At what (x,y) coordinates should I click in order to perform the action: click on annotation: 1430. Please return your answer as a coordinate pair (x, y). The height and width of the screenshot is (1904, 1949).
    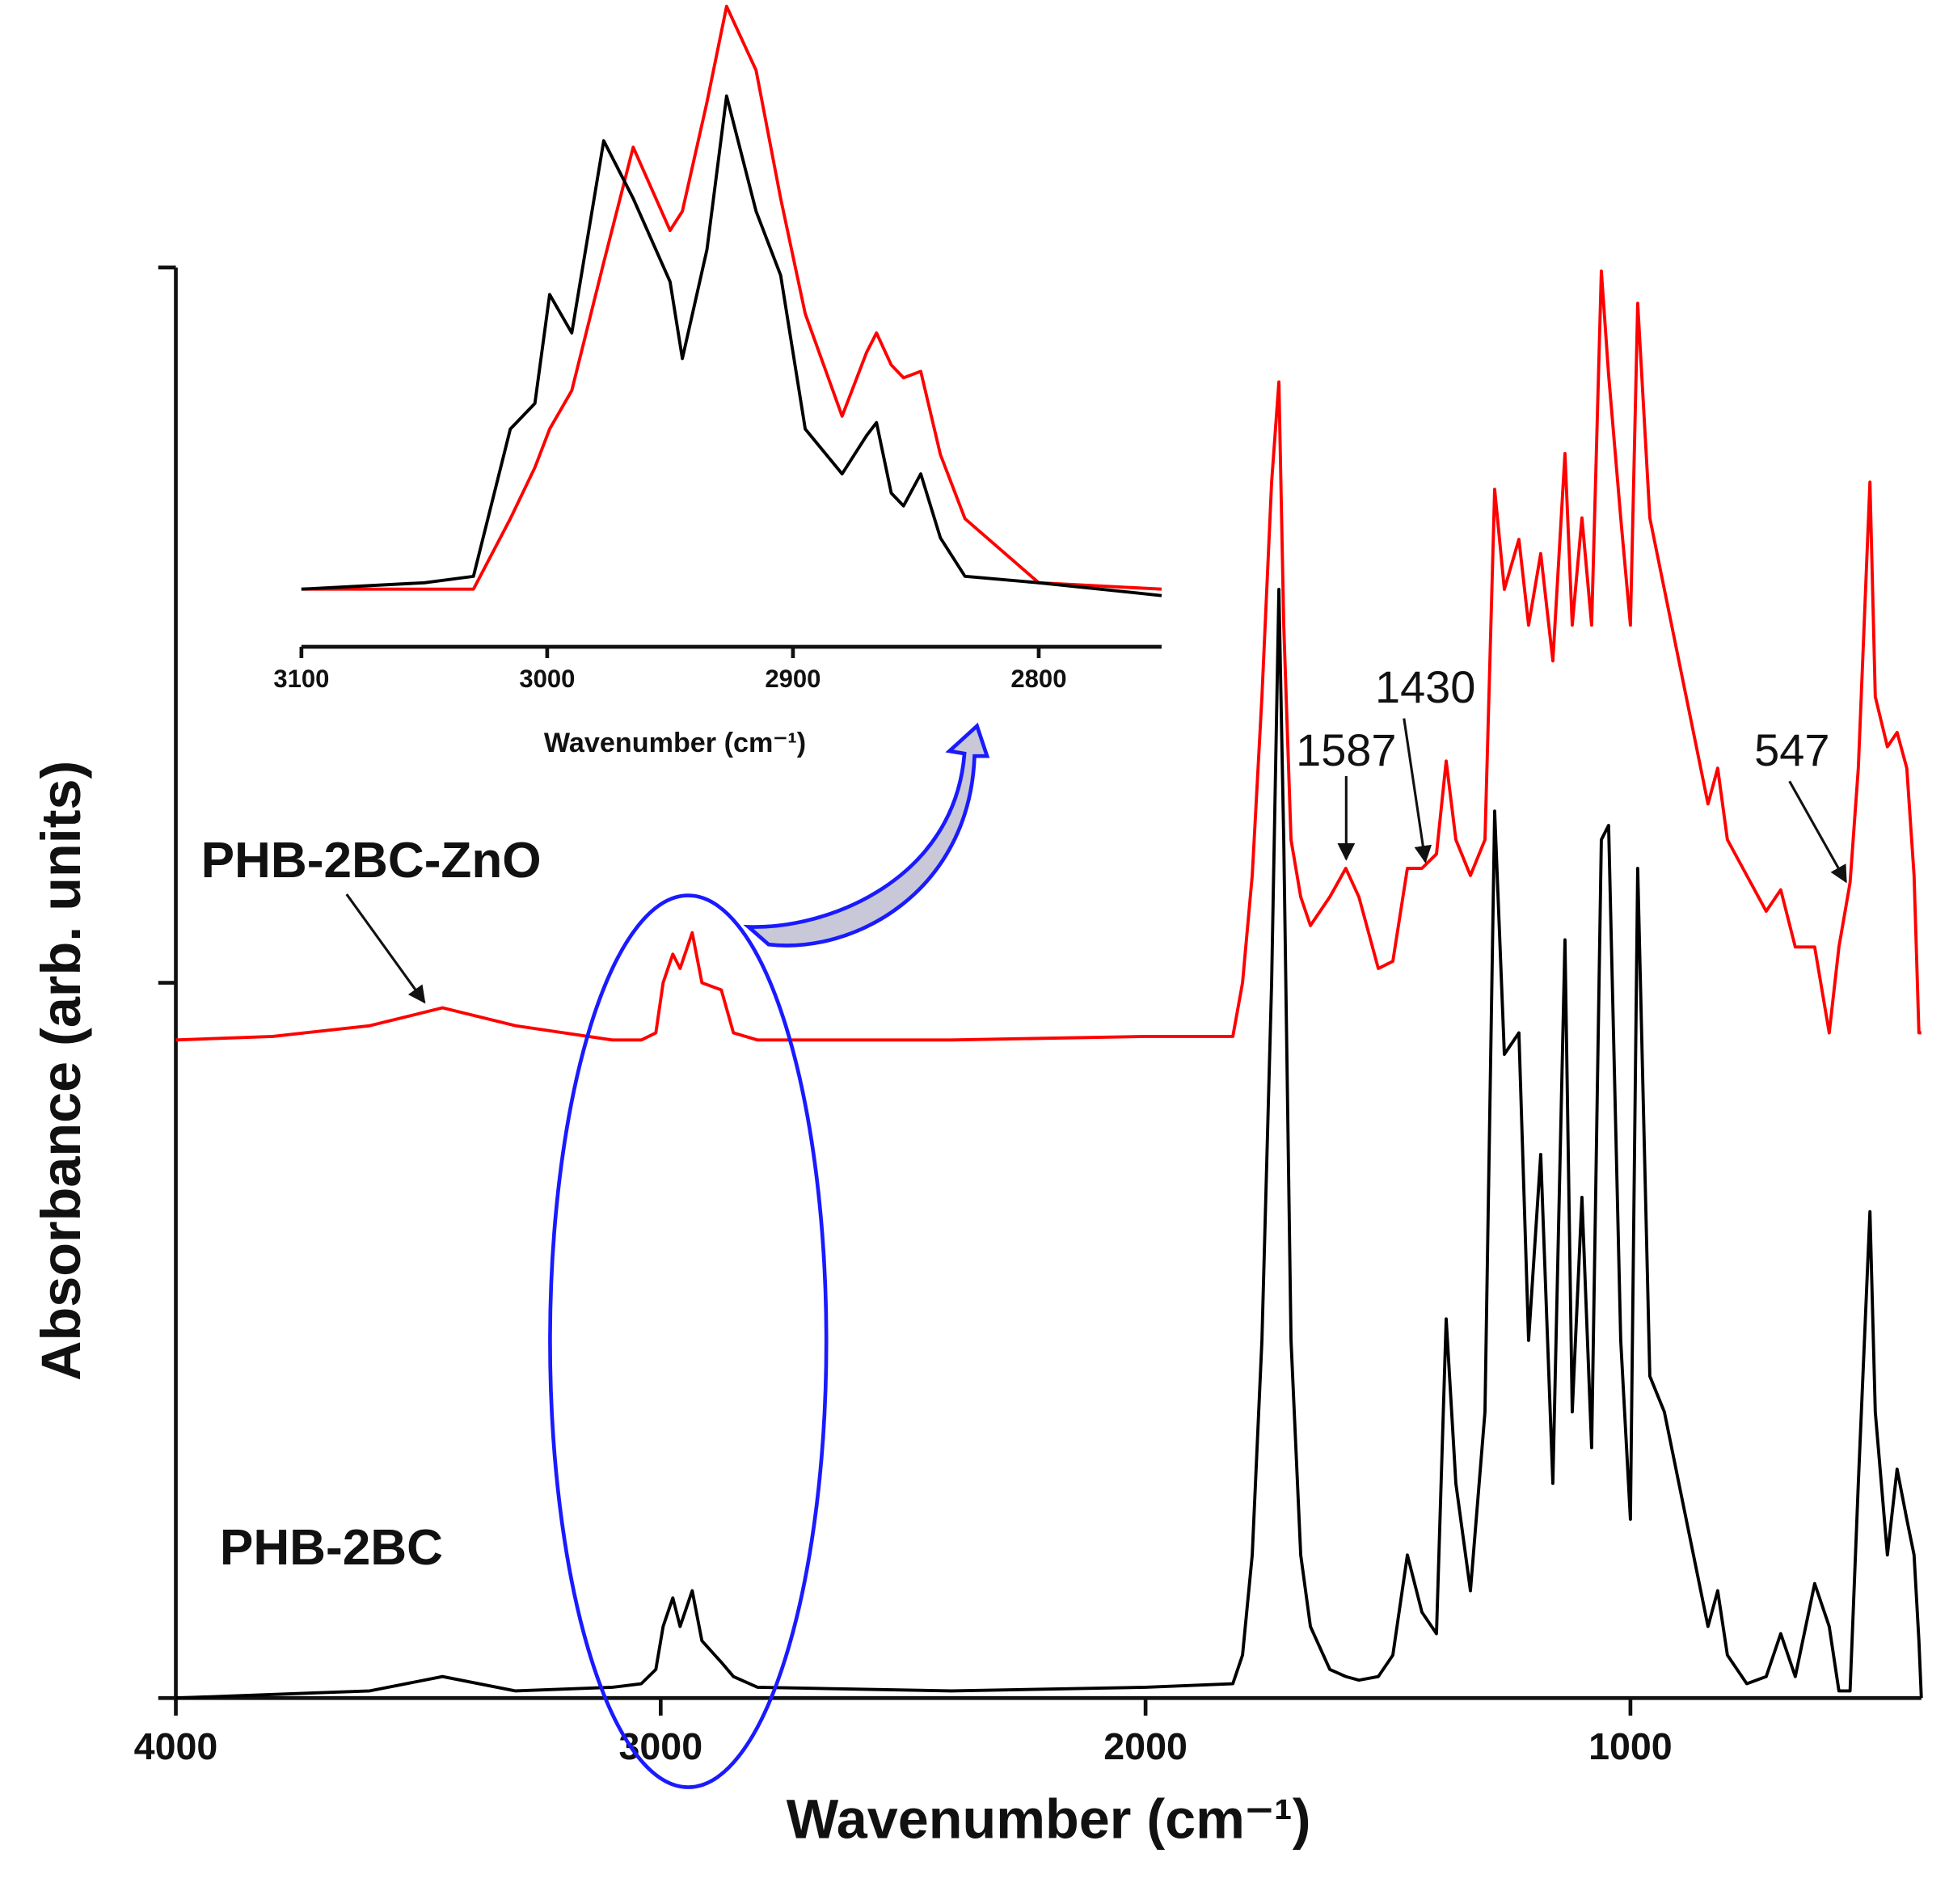
    Looking at the image, I should click on (1425, 686).